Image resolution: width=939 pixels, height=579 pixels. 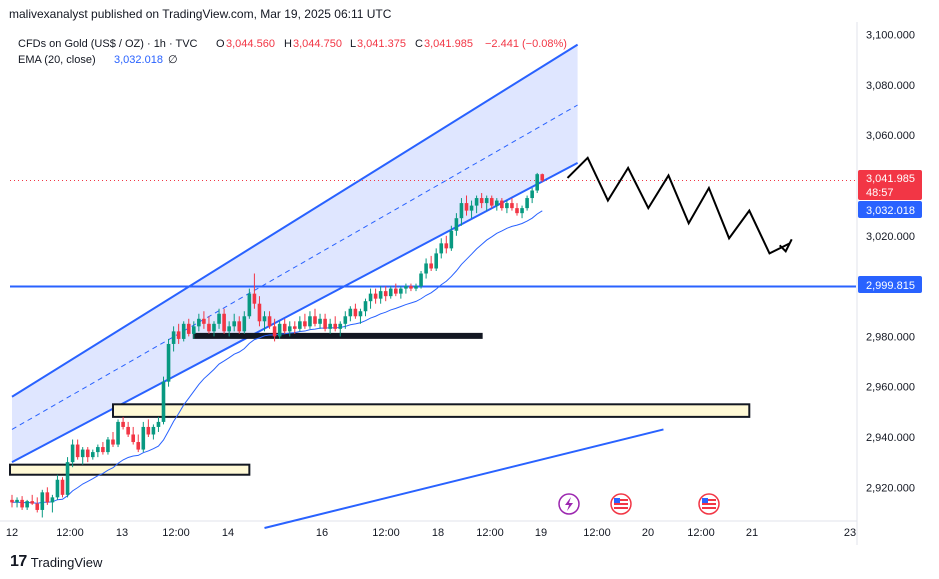 I want to click on time-tick-label: 21, so click(x=752, y=533).